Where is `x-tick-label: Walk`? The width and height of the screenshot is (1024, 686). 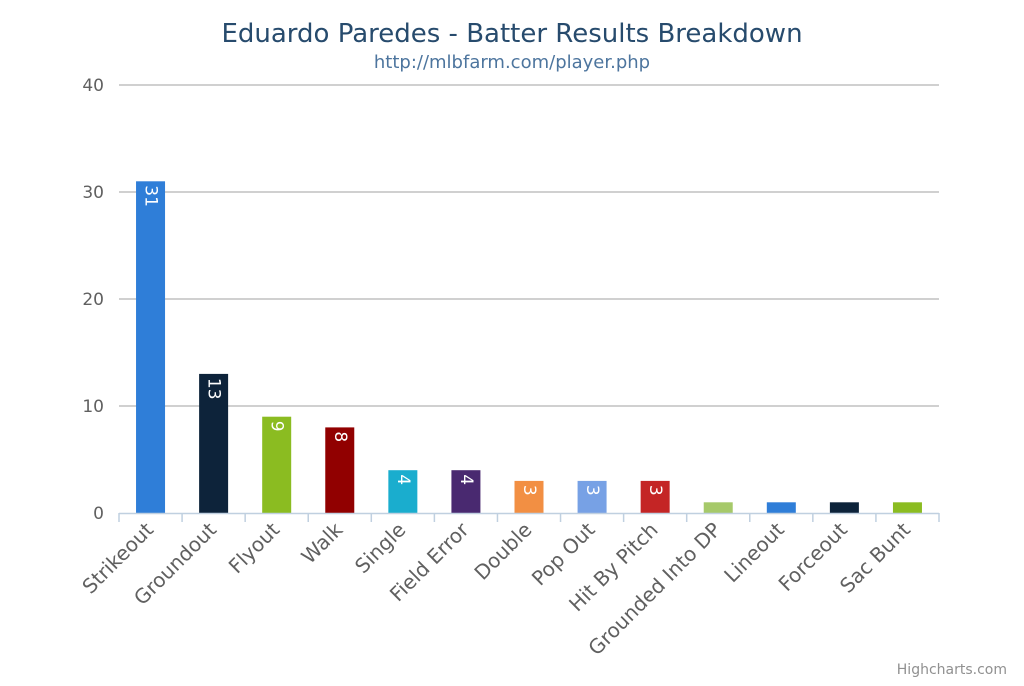
x-tick-label: Walk is located at coordinates (321, 542).